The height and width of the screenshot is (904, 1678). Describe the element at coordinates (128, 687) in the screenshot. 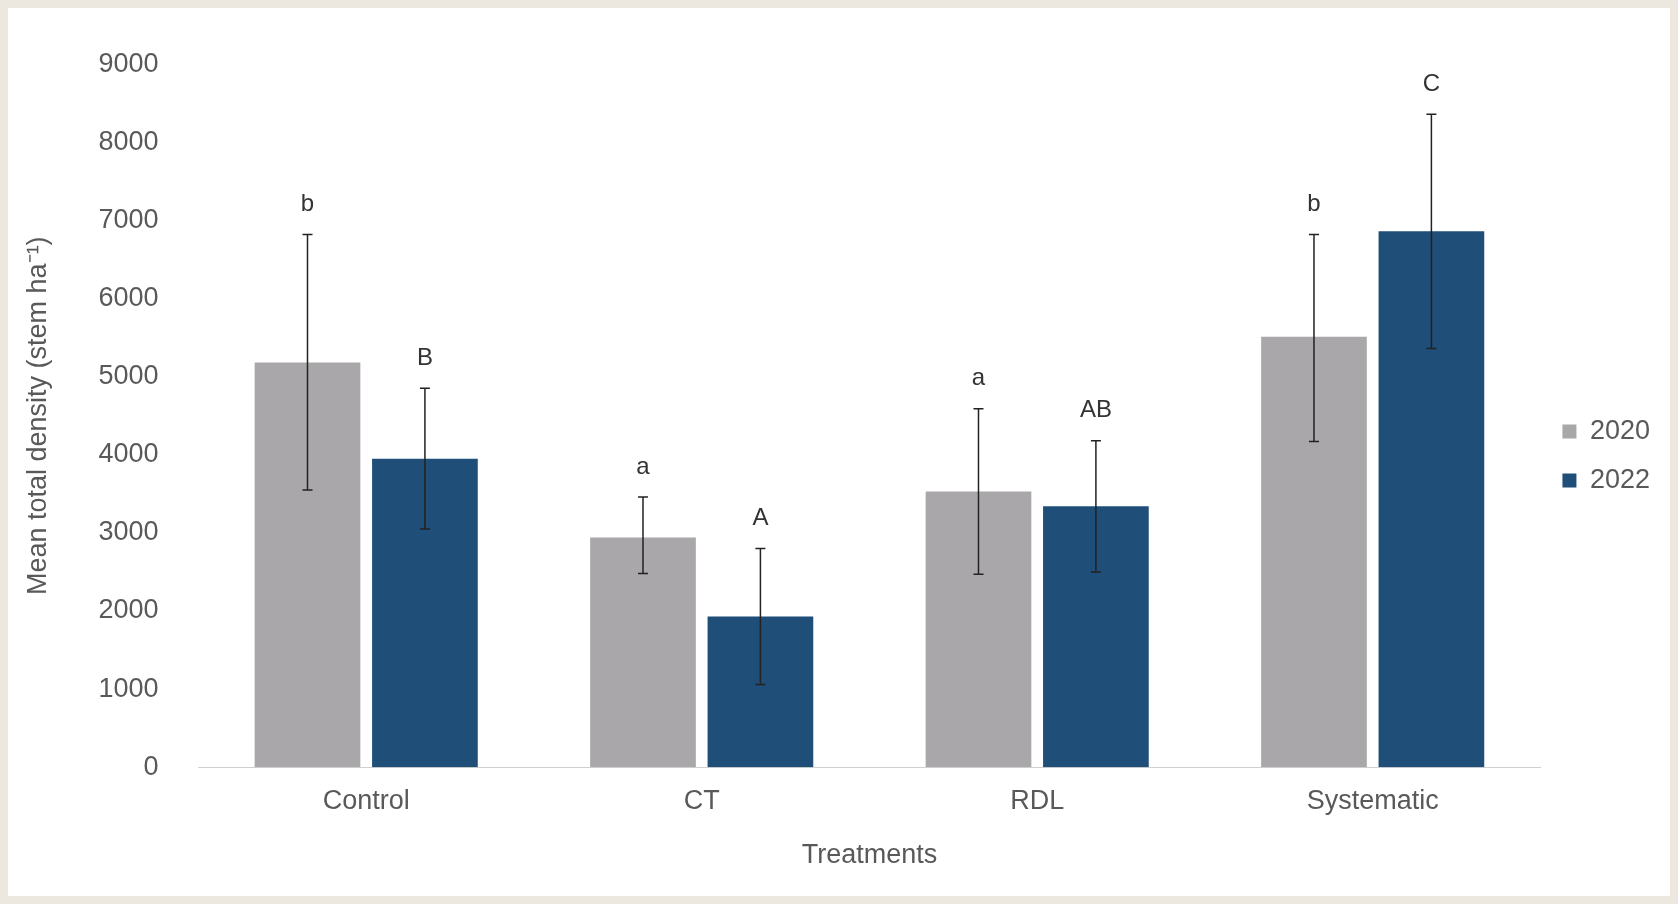

I see `y-tick-label: 1000` at that location.